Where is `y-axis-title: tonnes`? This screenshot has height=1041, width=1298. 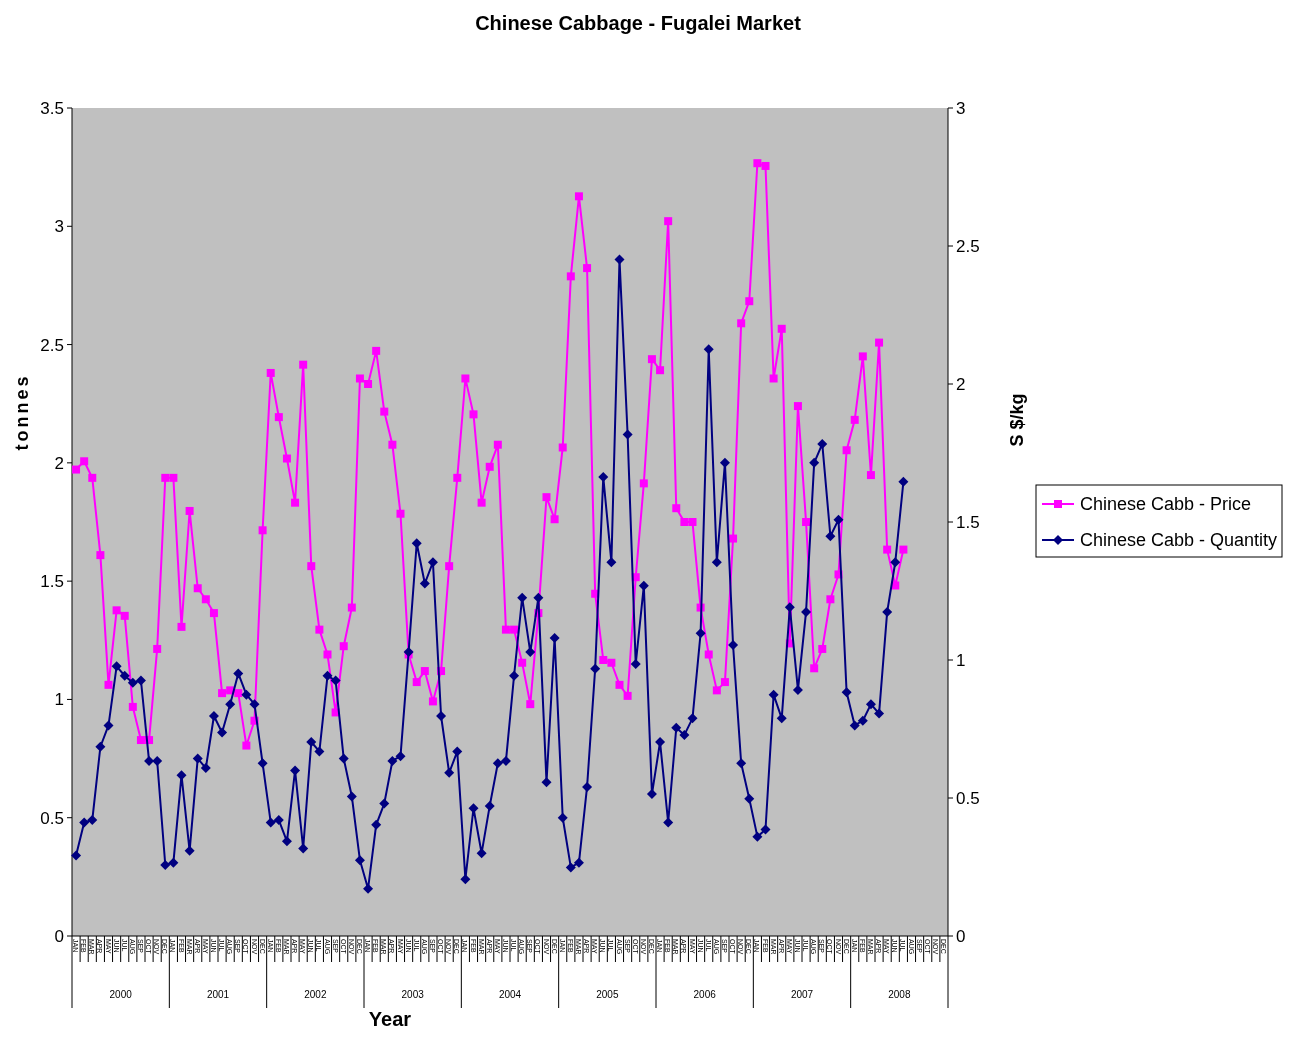
y-axis-title: tonnes is located at coordinates (22, 412).